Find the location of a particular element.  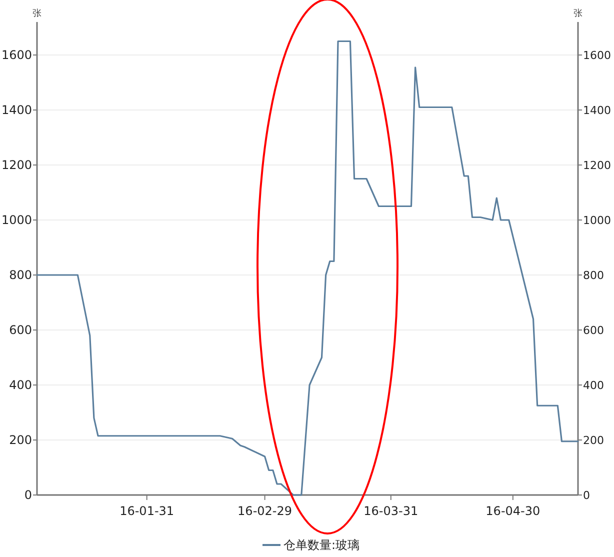

y-tick-label: 400 is located at coordinates (20, 385).